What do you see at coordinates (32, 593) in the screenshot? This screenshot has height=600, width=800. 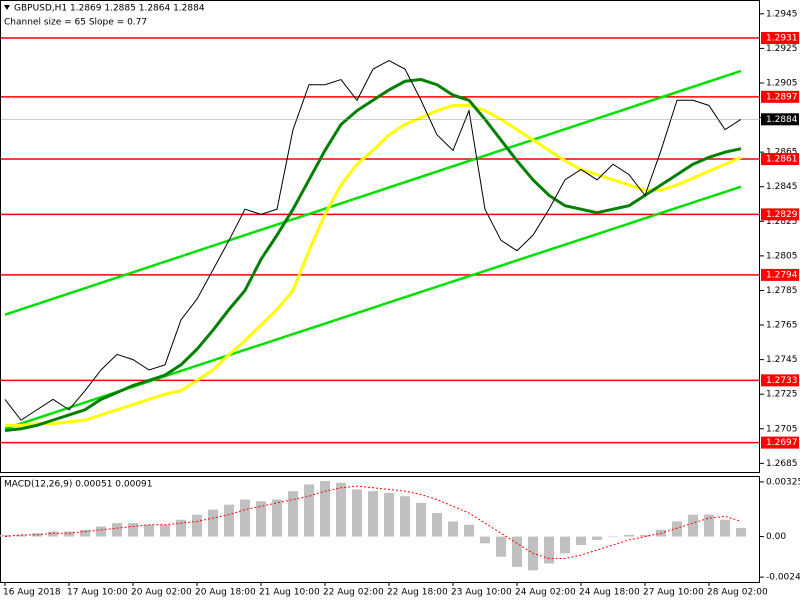 I see `x-tick-label: 16 Aug 2018` at bounding box center [32, 593].